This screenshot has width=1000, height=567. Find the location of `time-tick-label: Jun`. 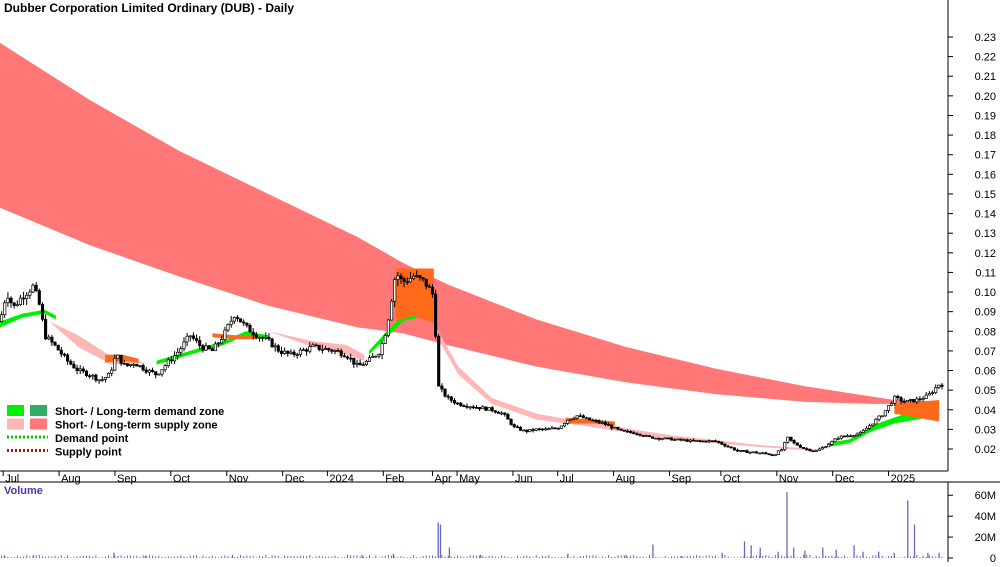

time-tick-label: Jun is located at coordinates (524, 479).